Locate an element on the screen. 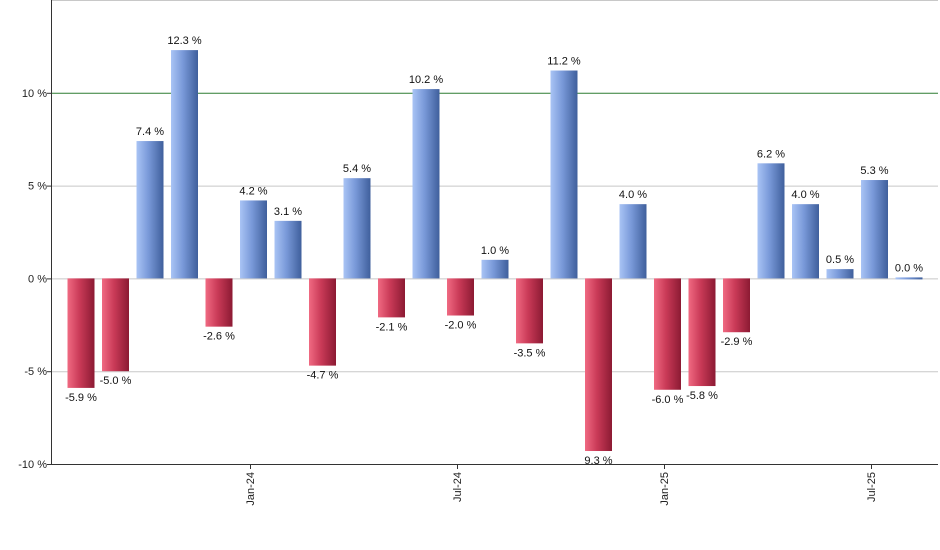 The image size is (940, 550). data-label: -4.7 % is located at coordinates (323, 376).